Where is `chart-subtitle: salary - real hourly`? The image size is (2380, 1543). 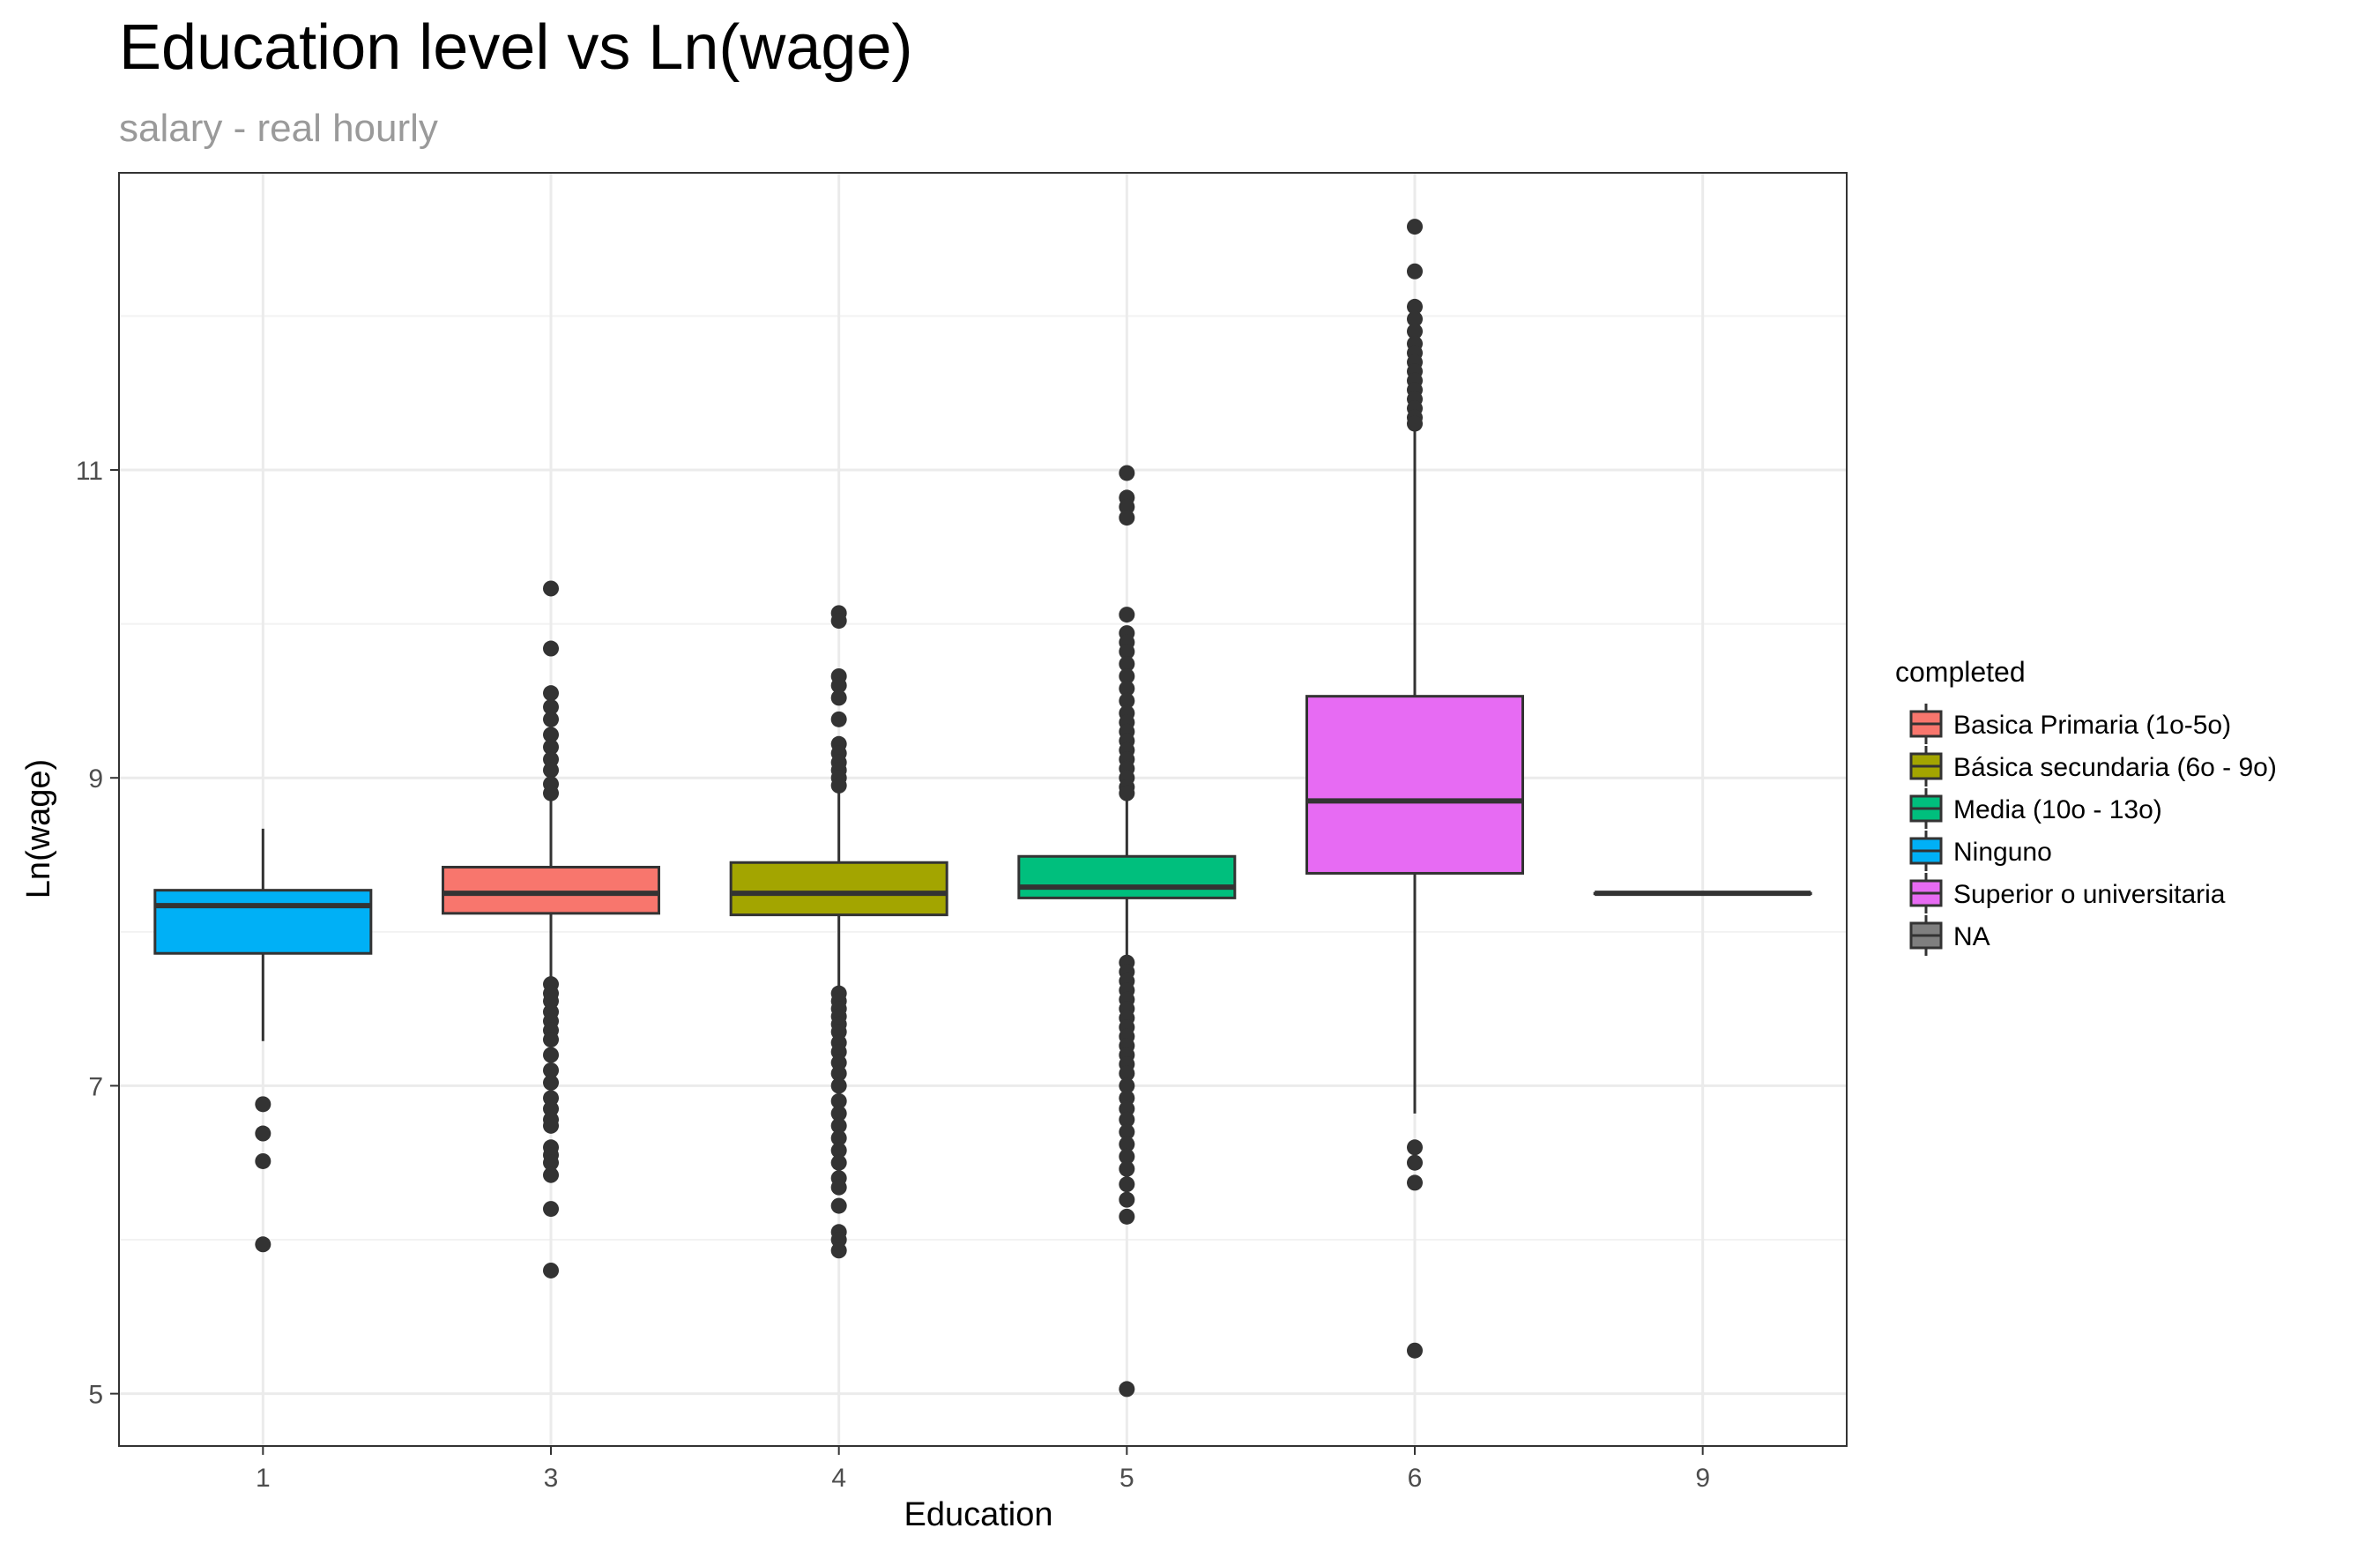
chart-subtitle: salary - real hourly is located at coordinates (278, 128).